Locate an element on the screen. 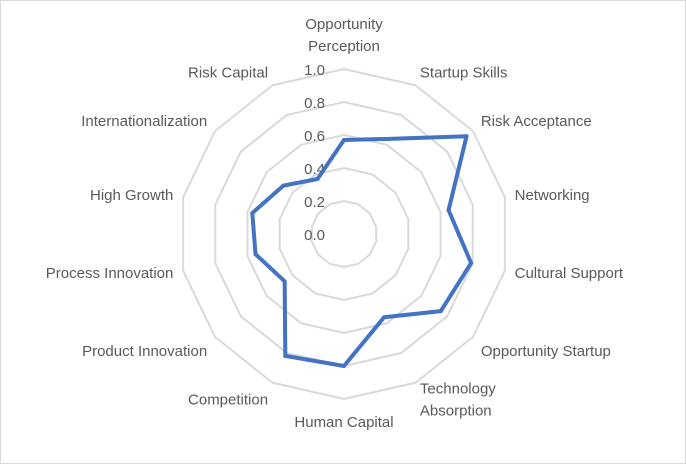  category-label: Human Capital is located at coordinates (343, 422).